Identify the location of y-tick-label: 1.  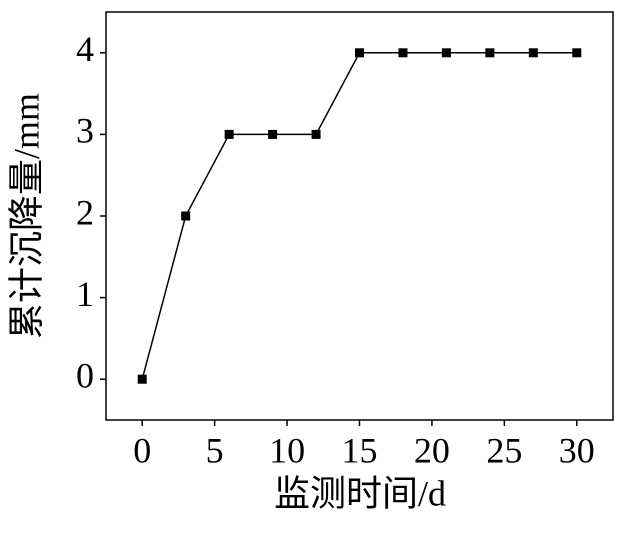
(85, 294).